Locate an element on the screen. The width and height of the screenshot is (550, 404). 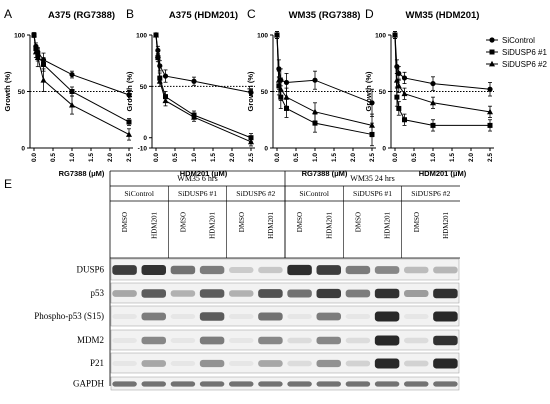
treatment-group-label: SiDUSP6 #2 is located at coordinates (430, 193).